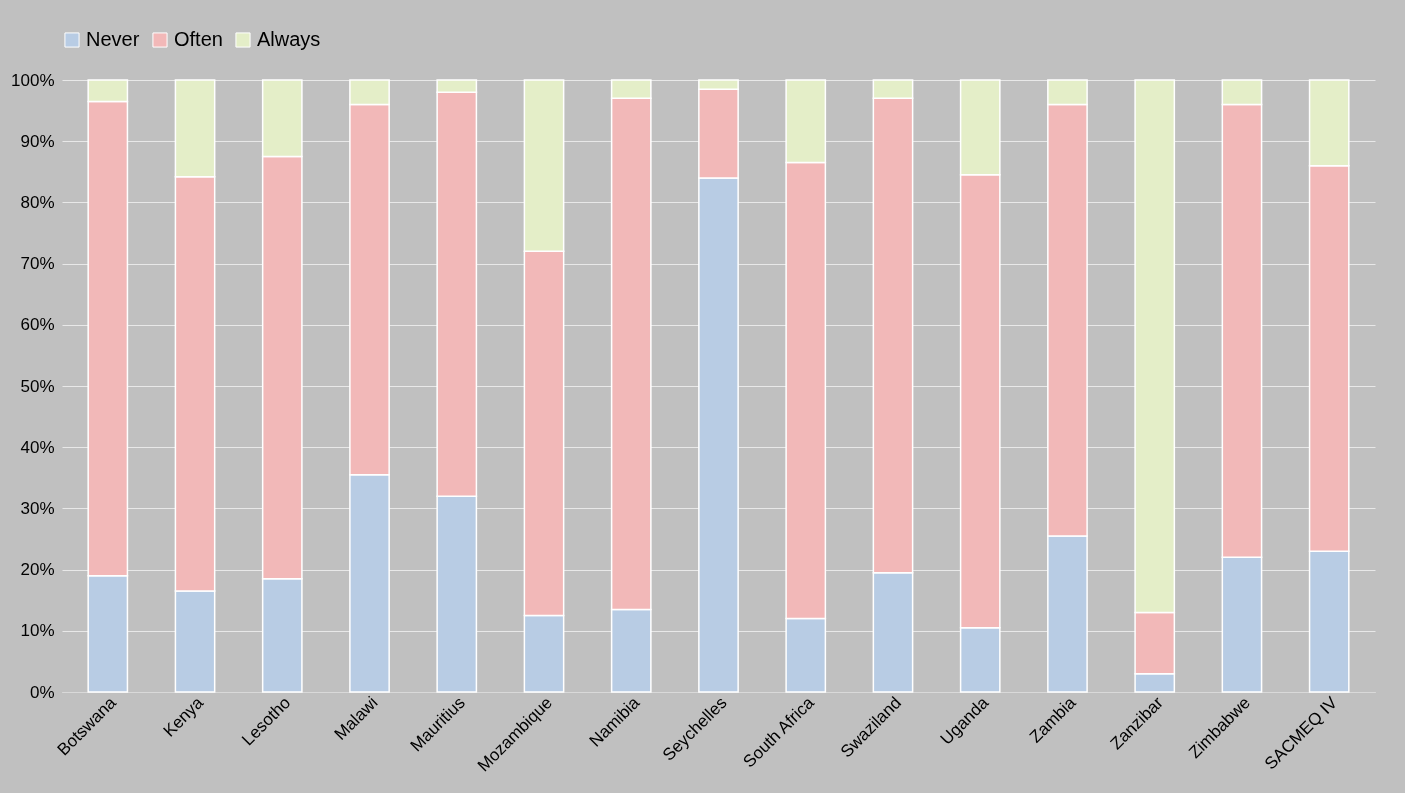 The width and height of the screenshot is (1405, 793). I want to click on y-tick-label: 20%, so click(37, 570).